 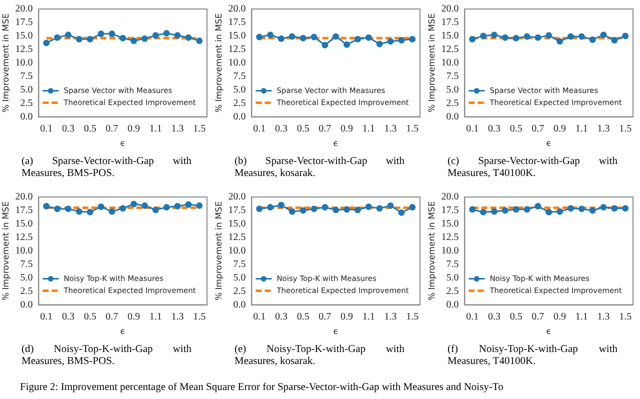 I want to click on x-tick-label: 1.3, so click(x=603, y=128).